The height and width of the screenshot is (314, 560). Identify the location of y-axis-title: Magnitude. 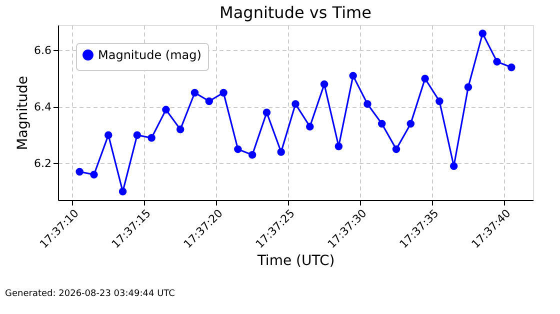
(23, 113).